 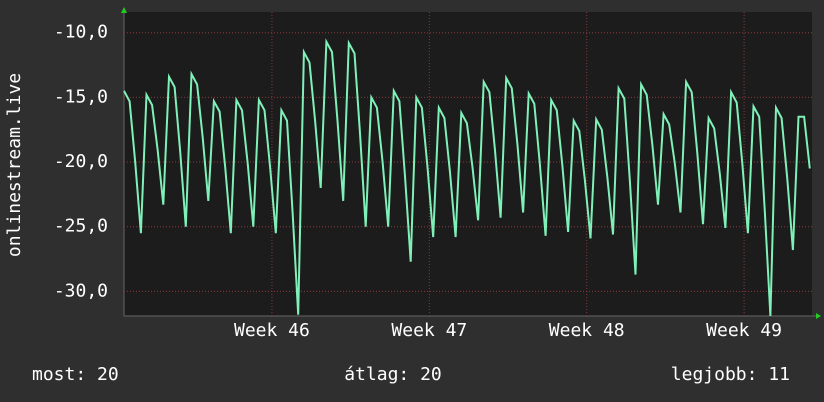 I want to click on stat-current: most: 20, so click(x=75, y=374).